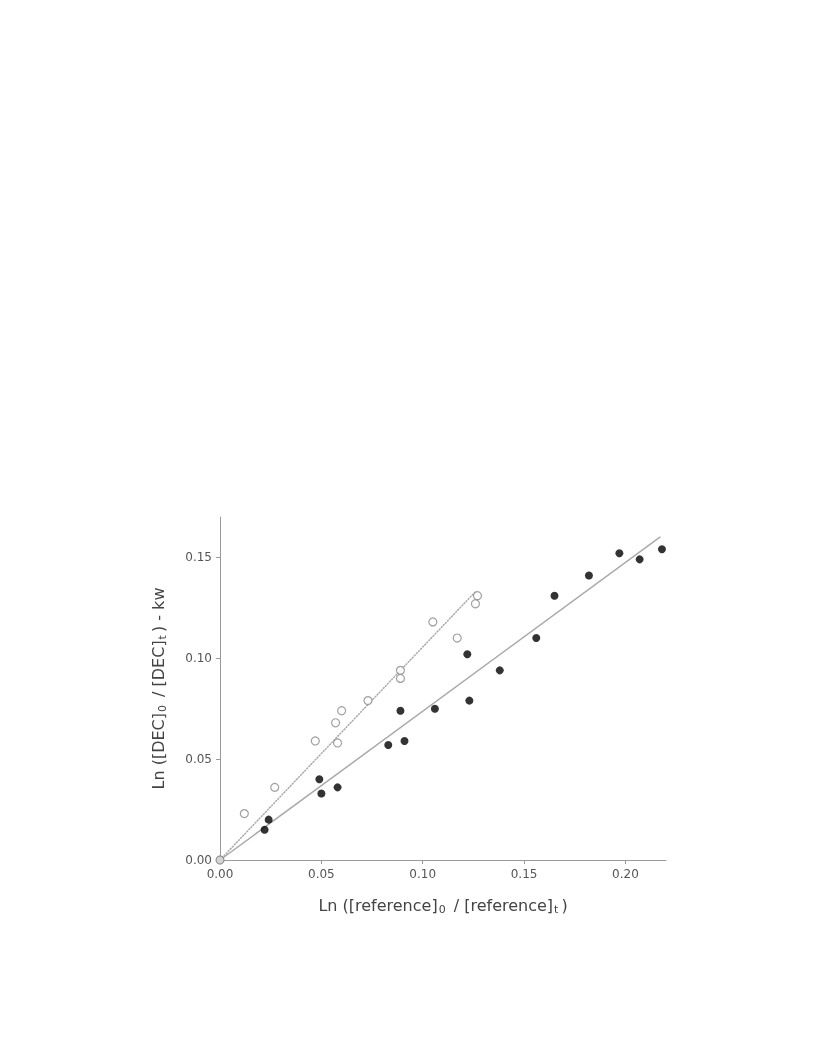  What do you see at coordinates (159, 688) in the screenshot?
I see `y-axis-title: Ln ([DEC]0 / [DEC]t) - kw` at bounding box center [159, 688].